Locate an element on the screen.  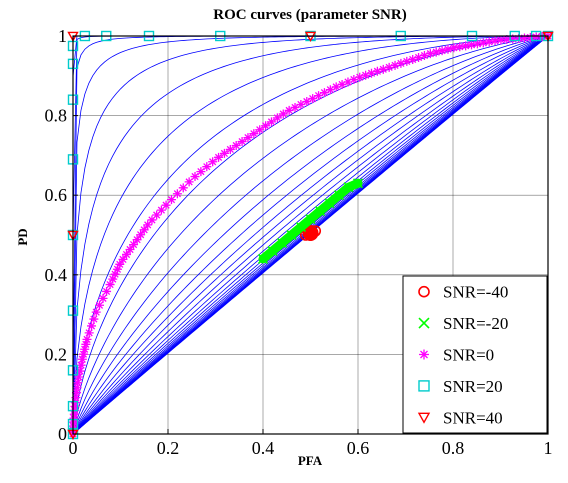
legend: SNR=-40 SNR=-20 SNR=0 SNR=20 SNR=40 is located at coordinates (475, 354).